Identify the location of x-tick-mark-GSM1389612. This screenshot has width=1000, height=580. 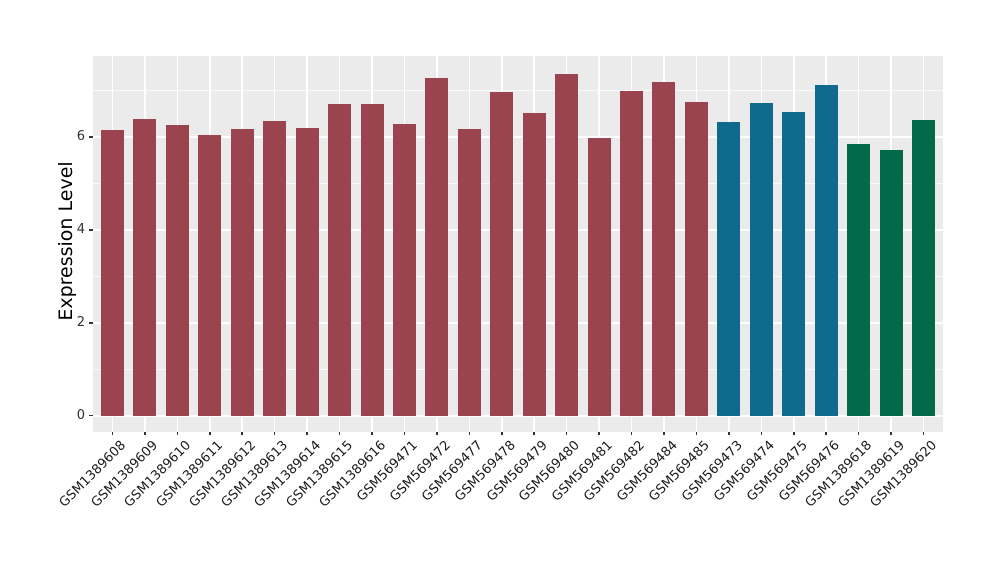
(242, 433).